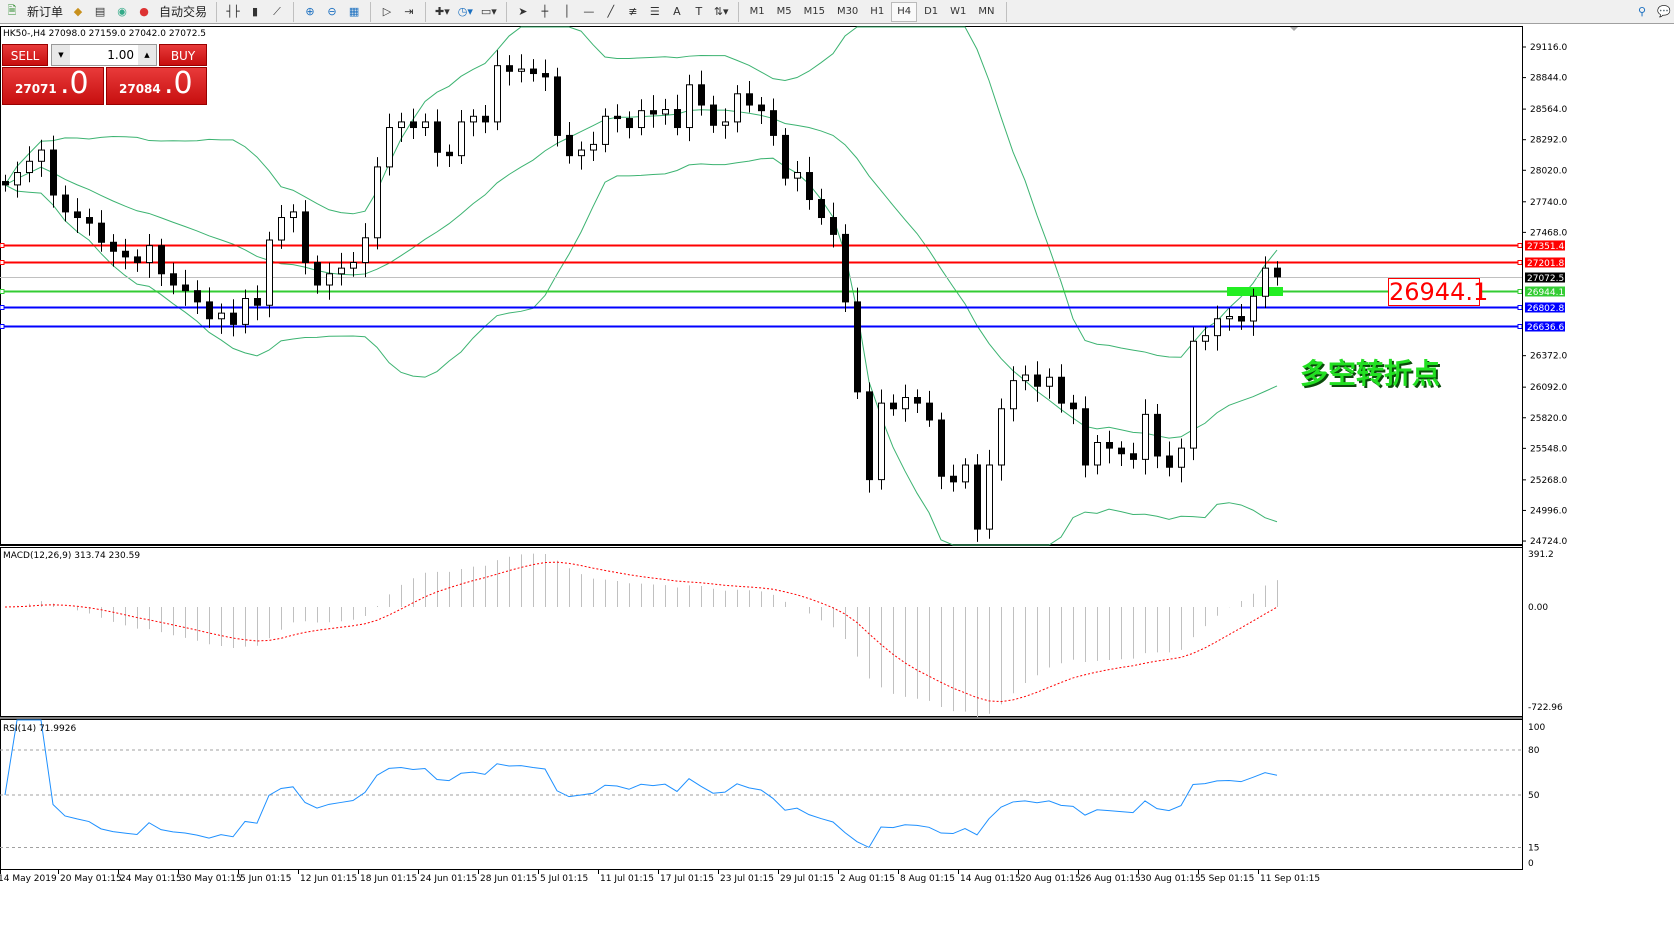  I want to click on new-order-label: 新订单, so click(45, 12).